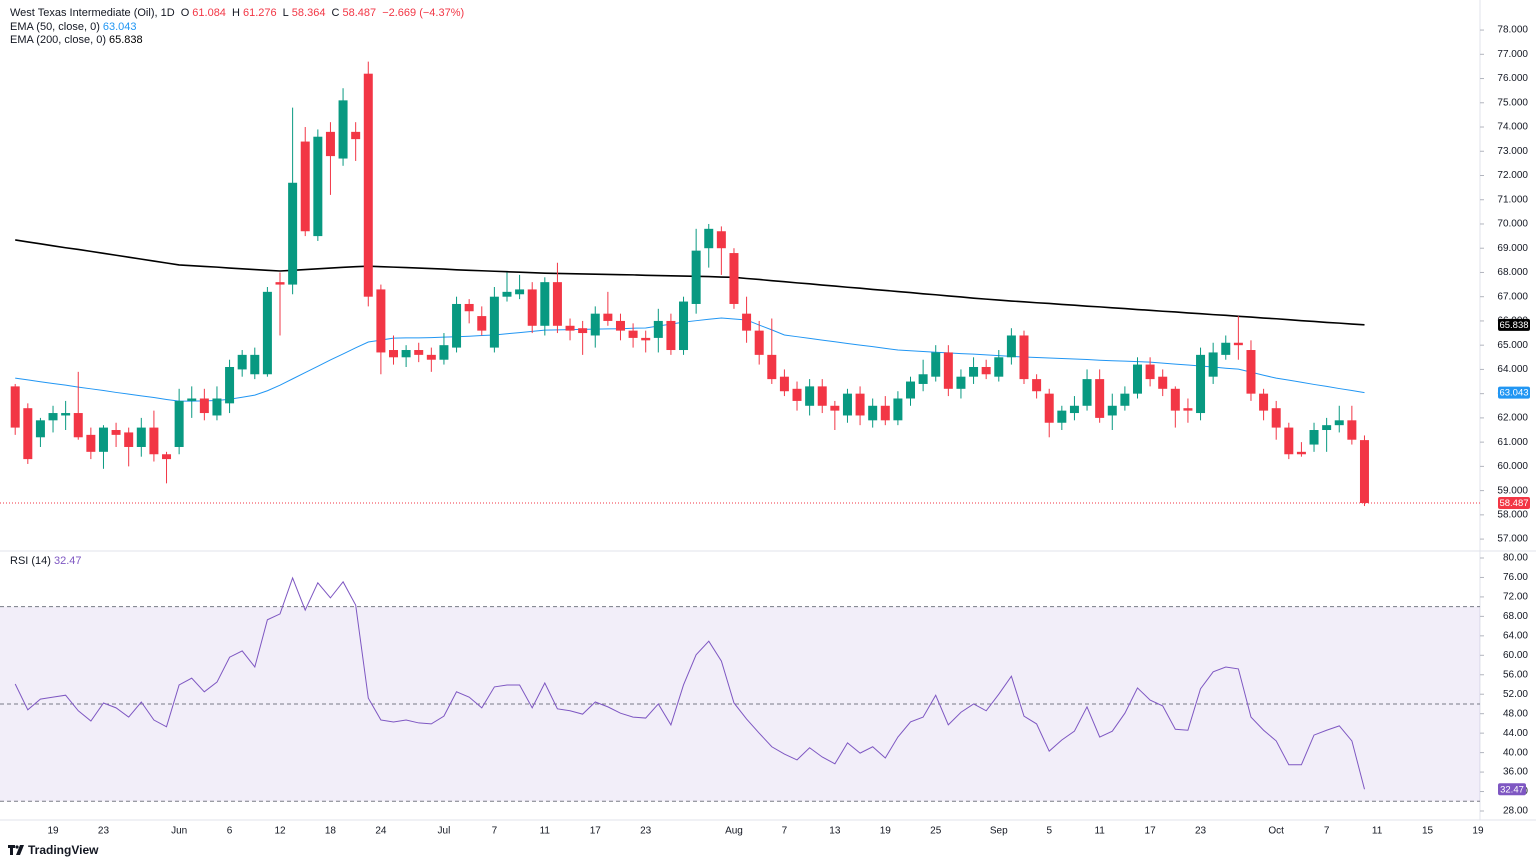 Image resolution: width=1536 pixels, height=861 pixels. Describe the element at coordinates (58, 40) in the screenshot. I see `legend-name: EMA (200, close, 0)` at that location.